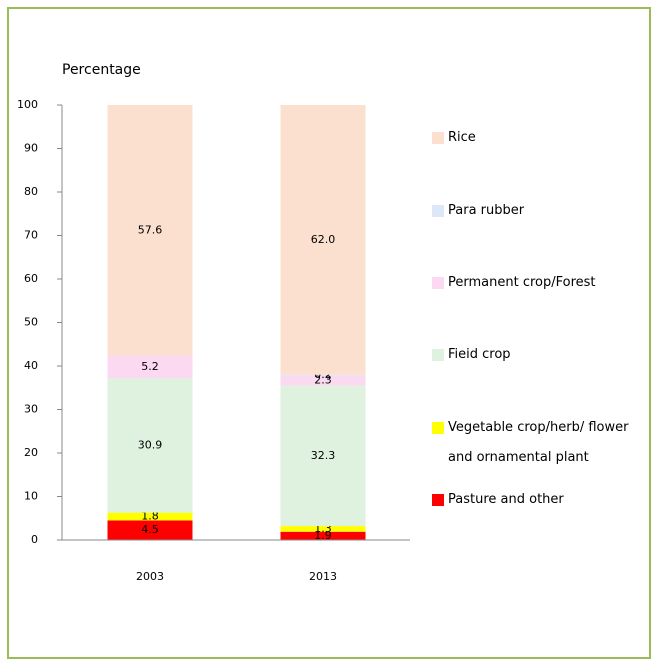 This screenshot has width=659, height=666. I want to click on y-tick-label: 0, so click(34, 539).